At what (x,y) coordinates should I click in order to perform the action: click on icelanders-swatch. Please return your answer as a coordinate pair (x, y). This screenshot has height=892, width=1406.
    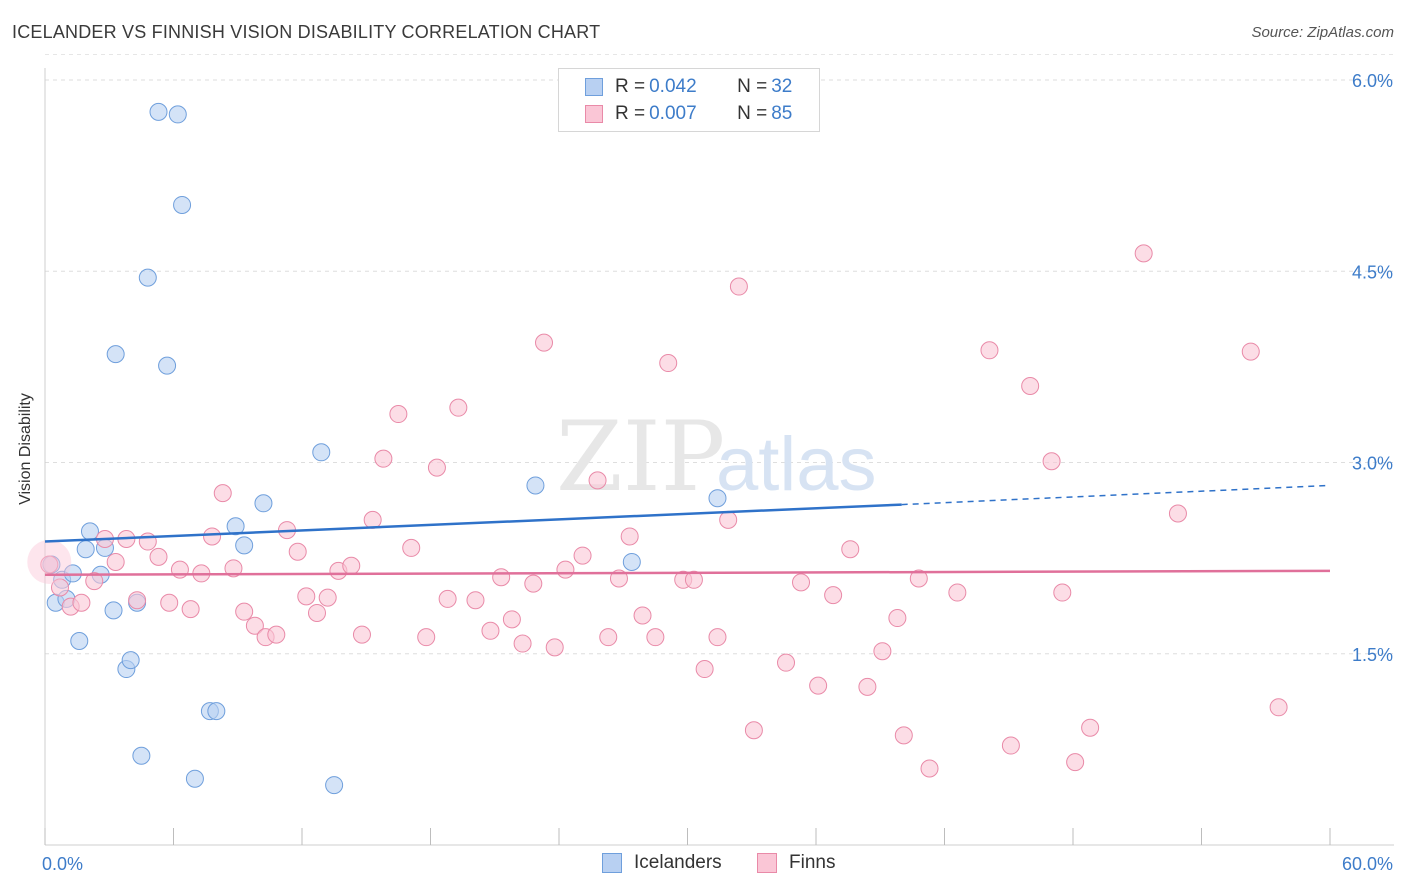
    Looking at the image, I should click on (594, 87).